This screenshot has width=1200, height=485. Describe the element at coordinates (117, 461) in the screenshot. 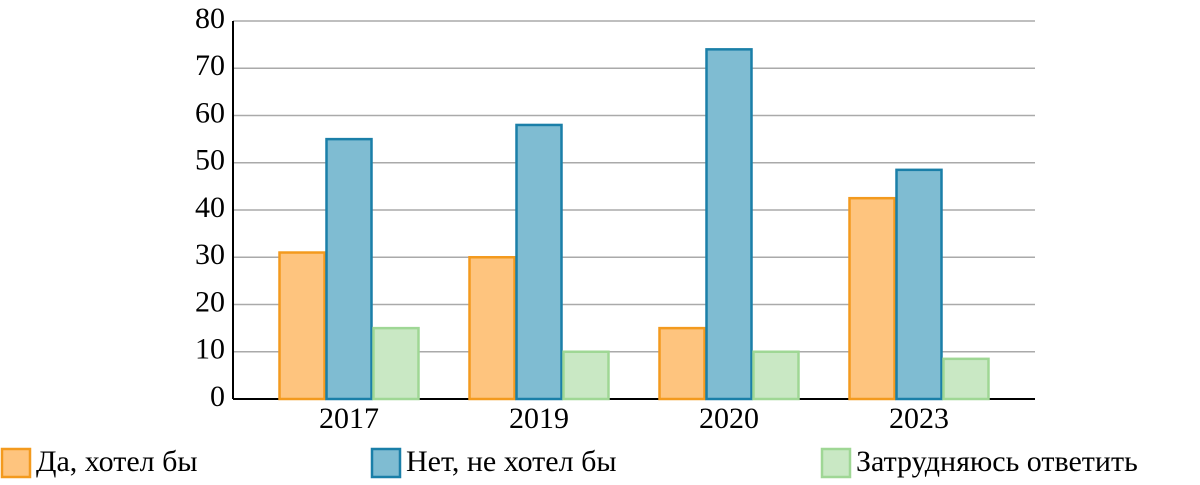

I see `legend-label: Да, хотел бы` at that location.